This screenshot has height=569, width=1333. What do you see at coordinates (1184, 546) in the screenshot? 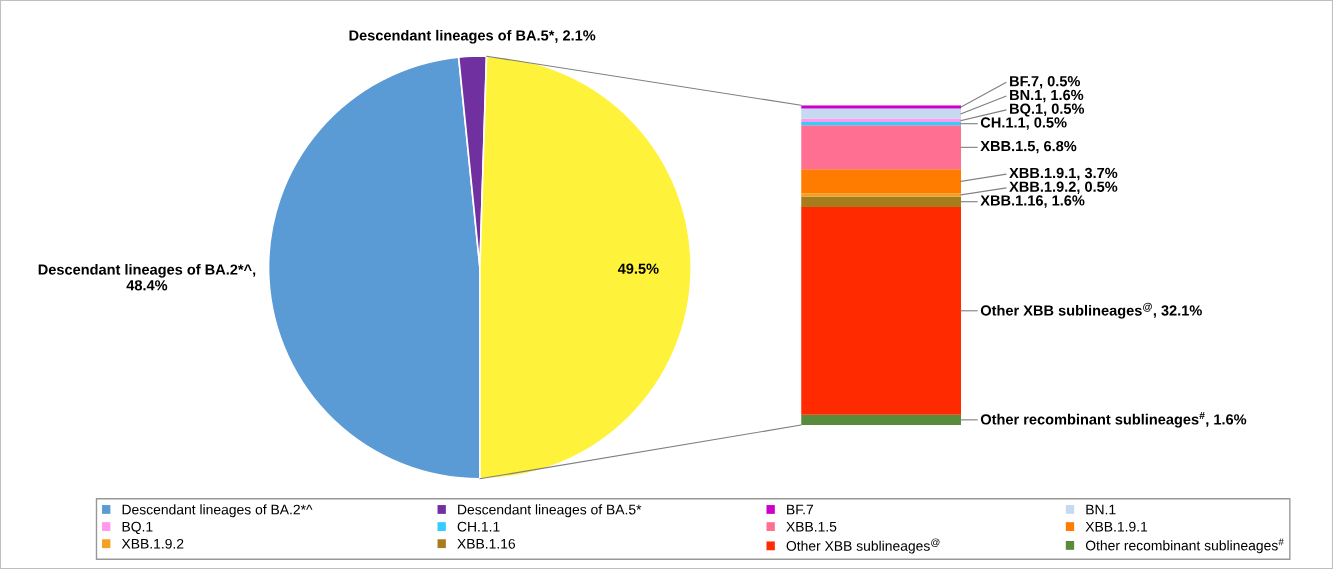
I see `legend-label: Other recombinant sublineages$^{#}$` at bounding box center [1184, 546].